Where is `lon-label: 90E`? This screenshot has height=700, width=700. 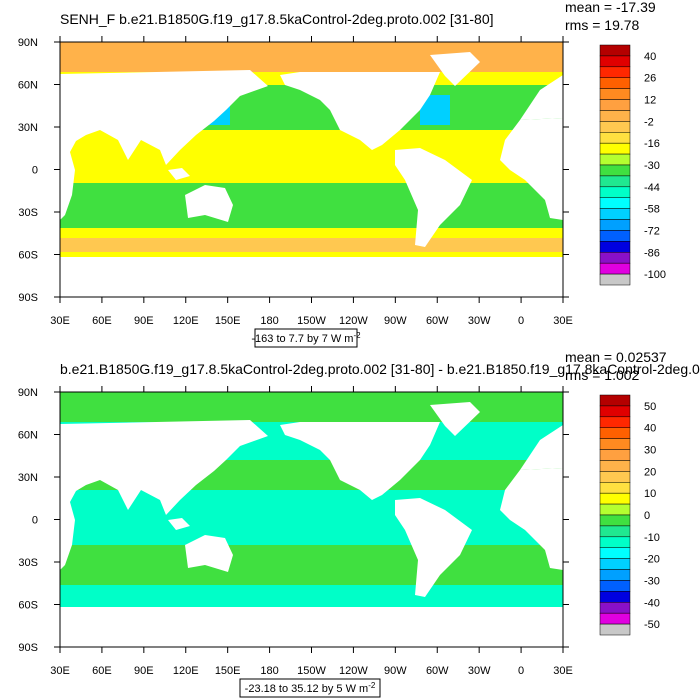 lon-label: 90E is located at coordinates (144, 321).